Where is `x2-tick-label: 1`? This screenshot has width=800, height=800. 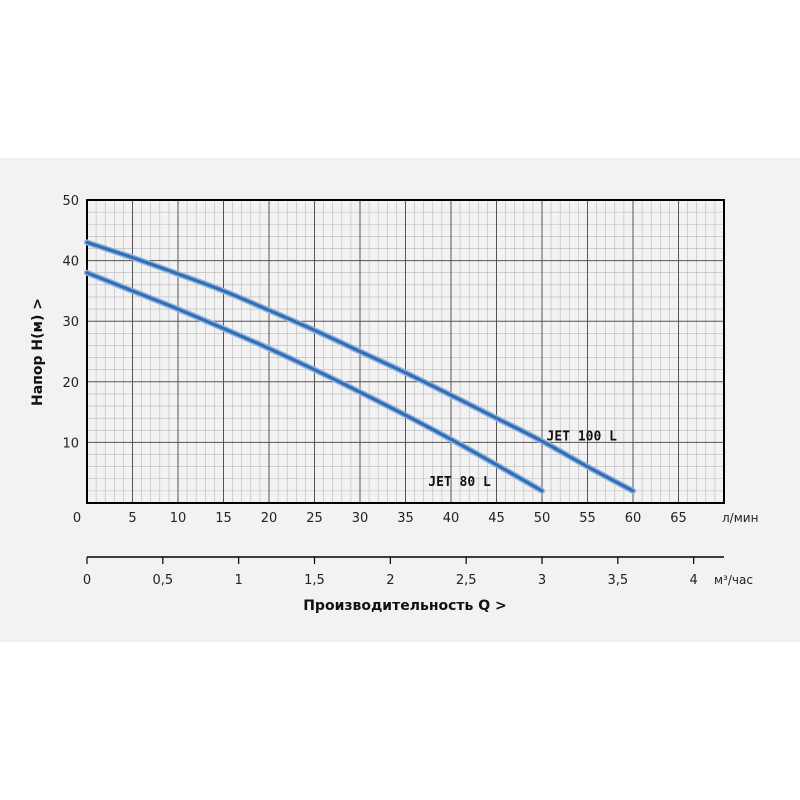 x2-tick-label: 1 is located at coordinates (239, 580).